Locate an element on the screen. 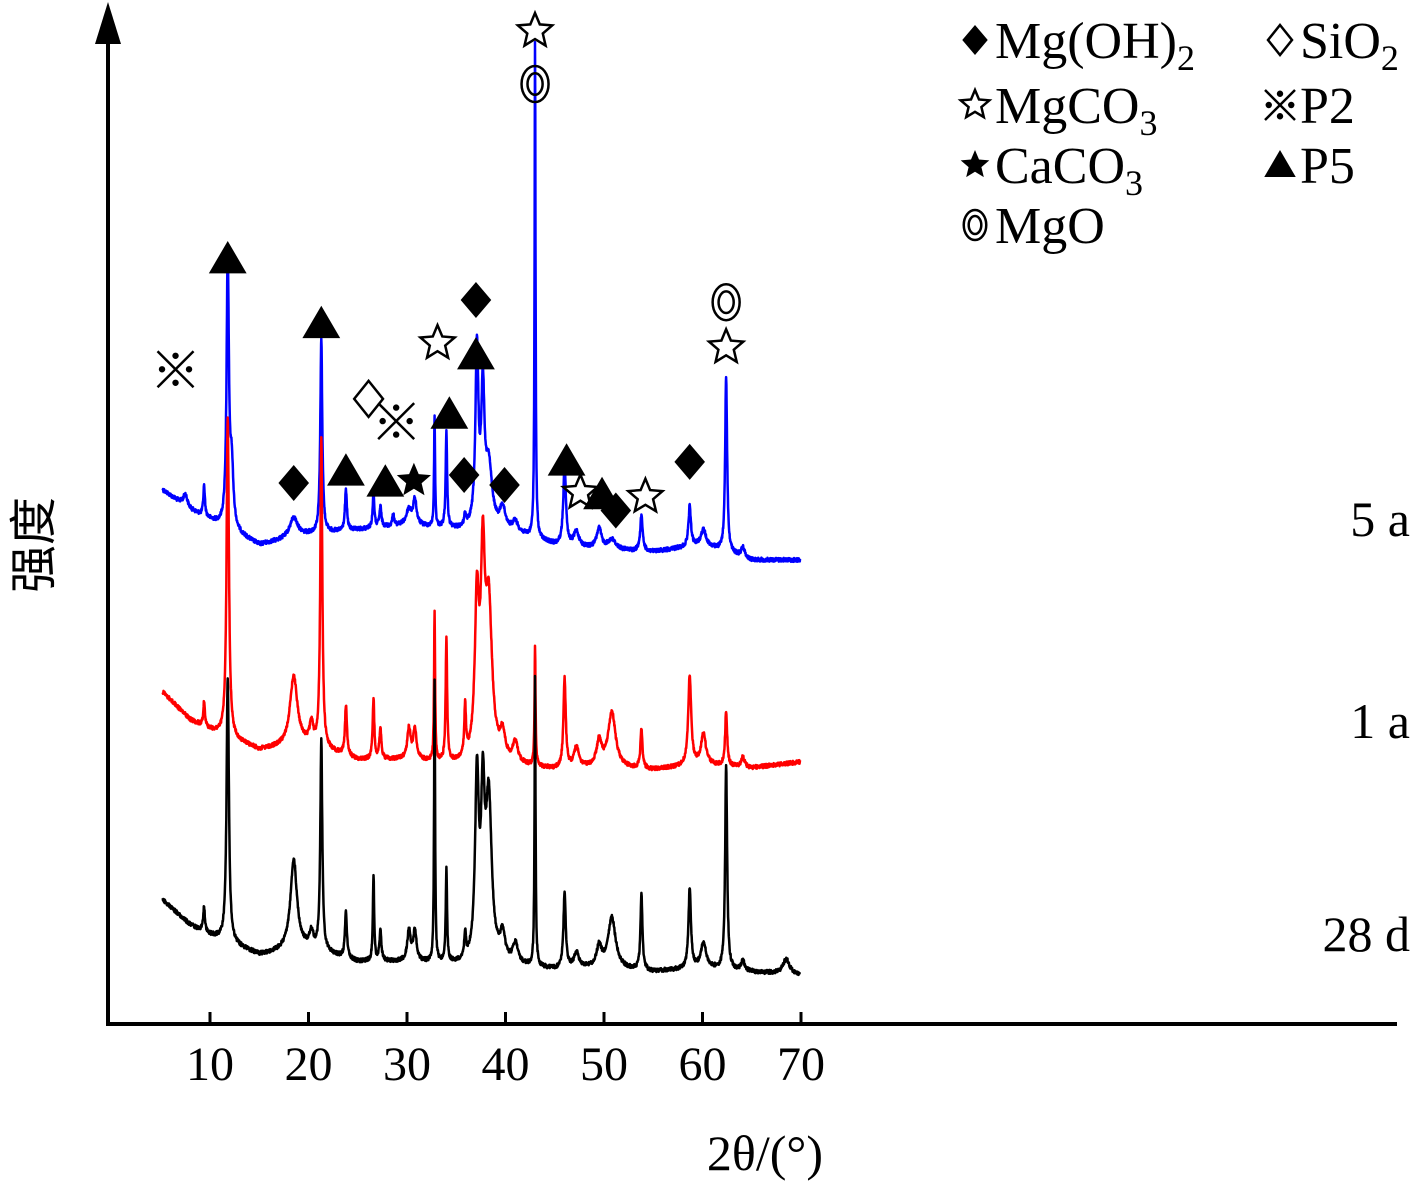  x-tick-label-20: 20 is located at coordinates (309, 1064).